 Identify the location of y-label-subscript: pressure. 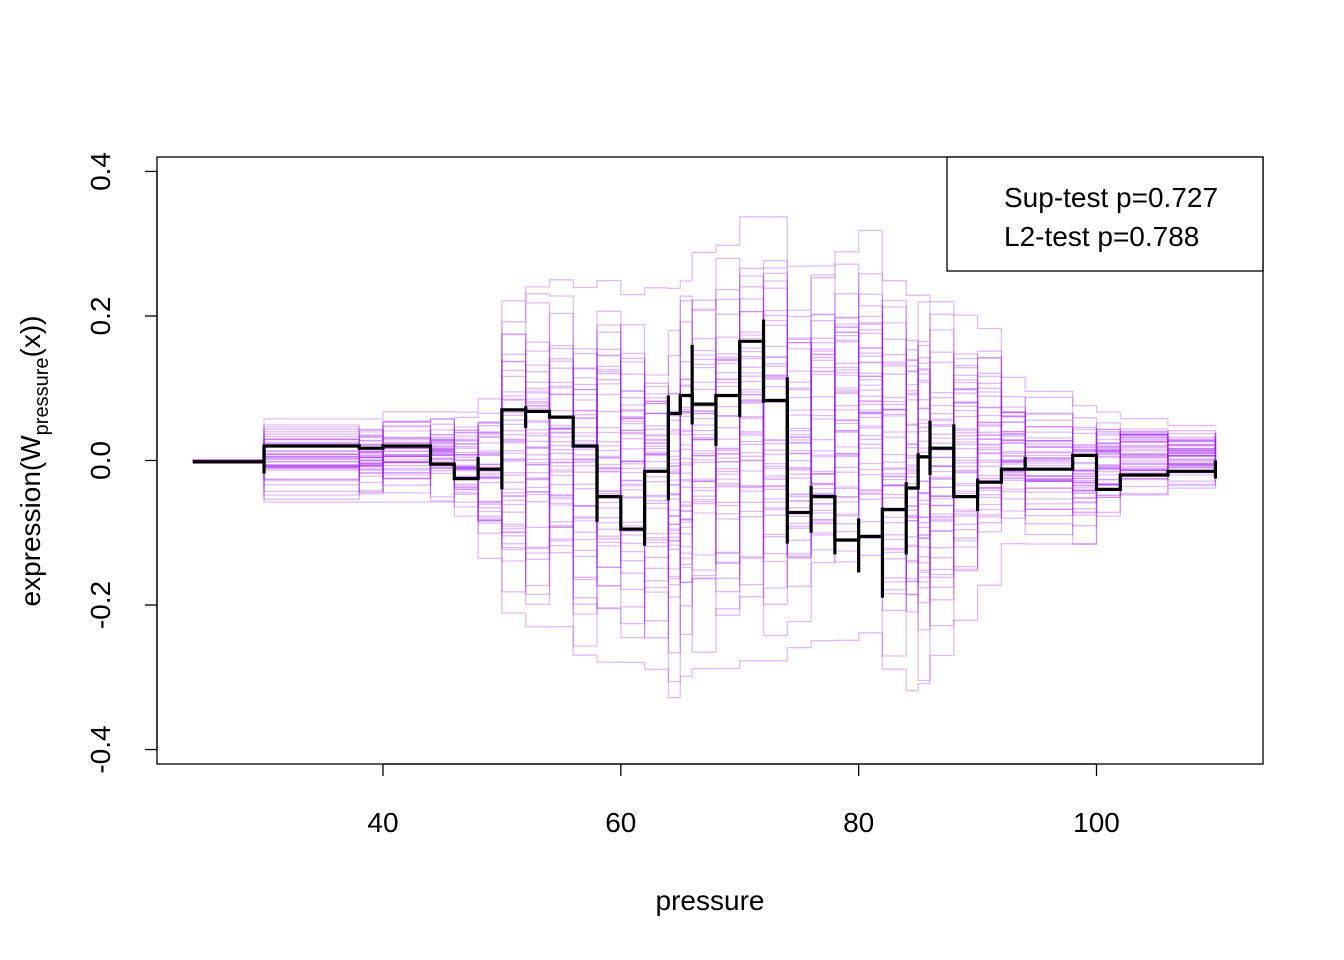
(42, 397).